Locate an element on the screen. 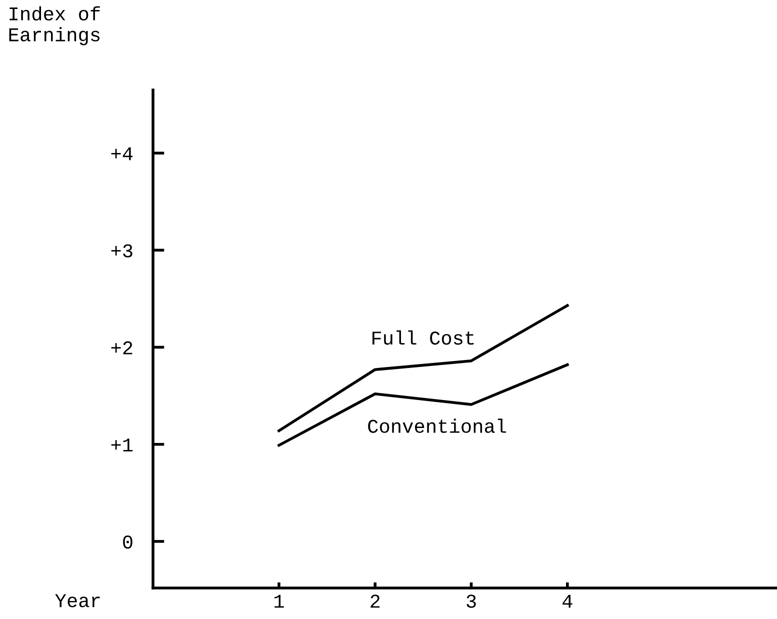 Image resolution: width=777 pixels, height=619 pixels. x-tick-label: 2 is located at coordinates (375, 601).